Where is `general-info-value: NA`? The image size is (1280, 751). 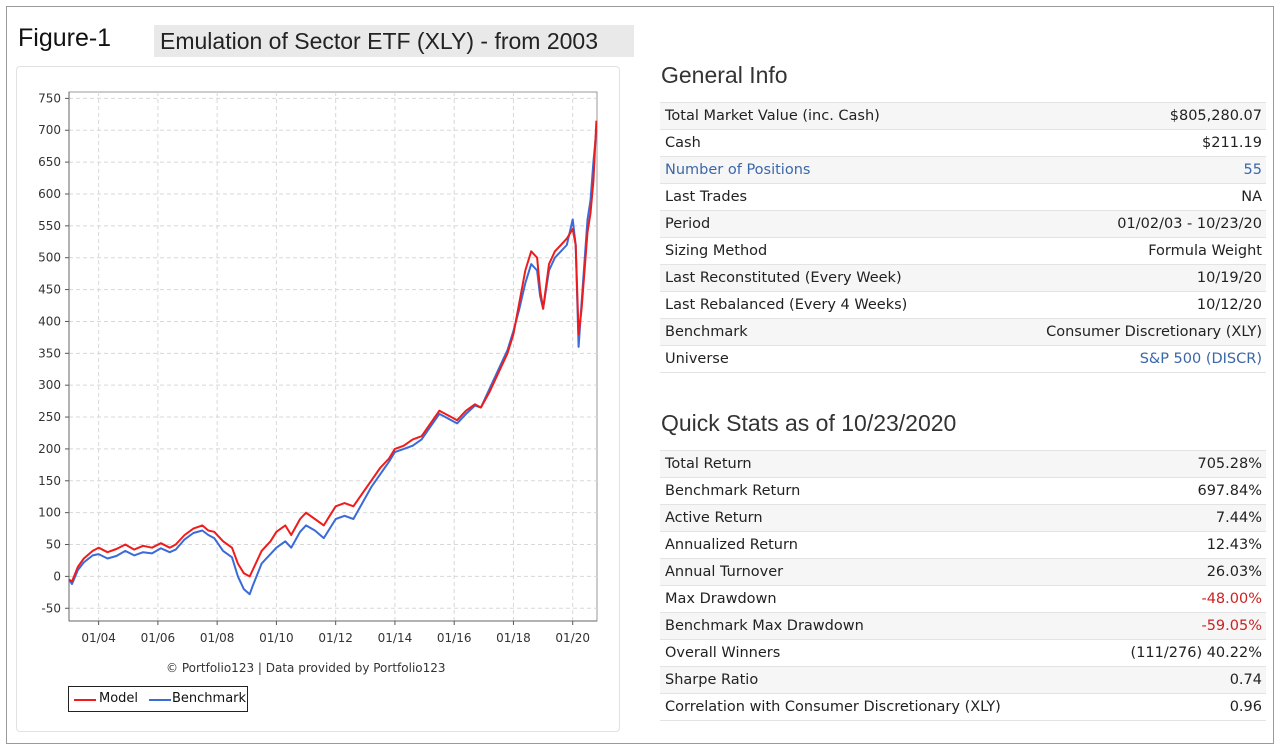
general-info-value: NA is located at coordinates (1122, 197).